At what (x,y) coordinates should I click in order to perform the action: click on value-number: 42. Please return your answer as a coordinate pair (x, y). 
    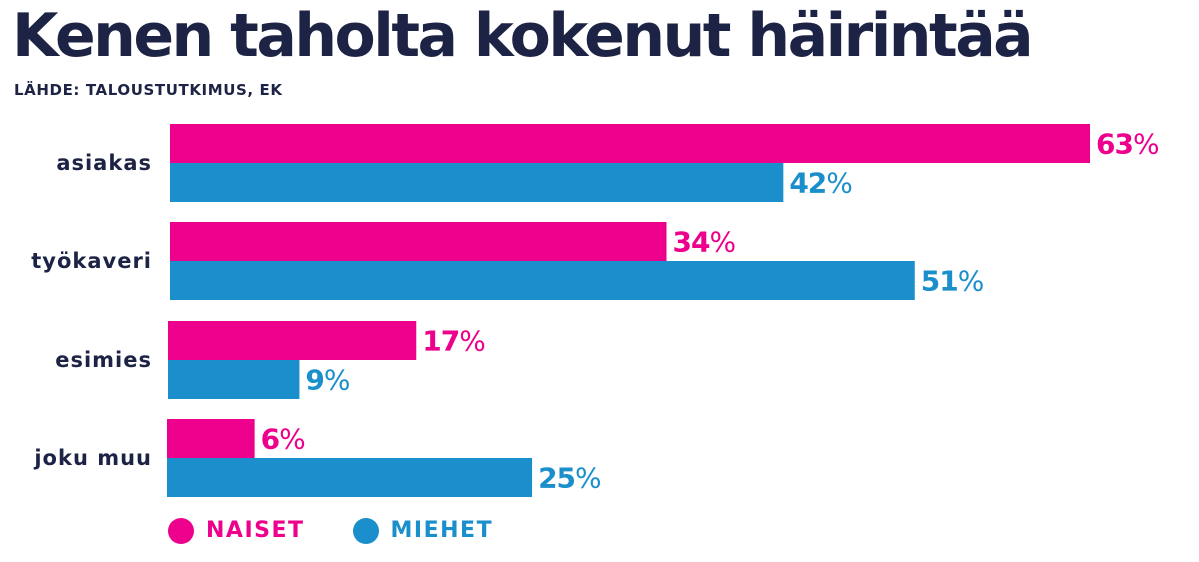
    Looking at the image, I should click on (807, 183).